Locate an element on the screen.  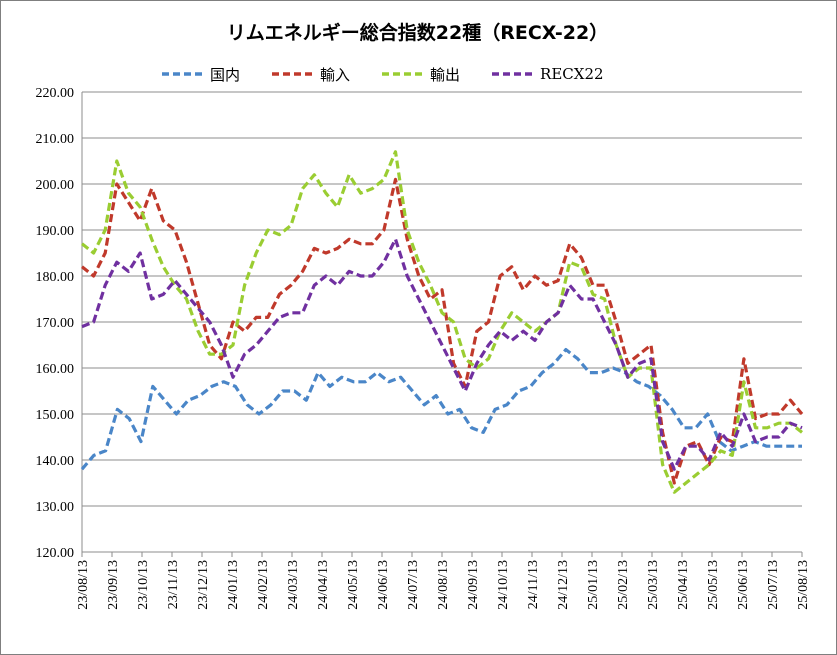
x-tick-label: 24/01/13 is located at coordinates (233, 585).